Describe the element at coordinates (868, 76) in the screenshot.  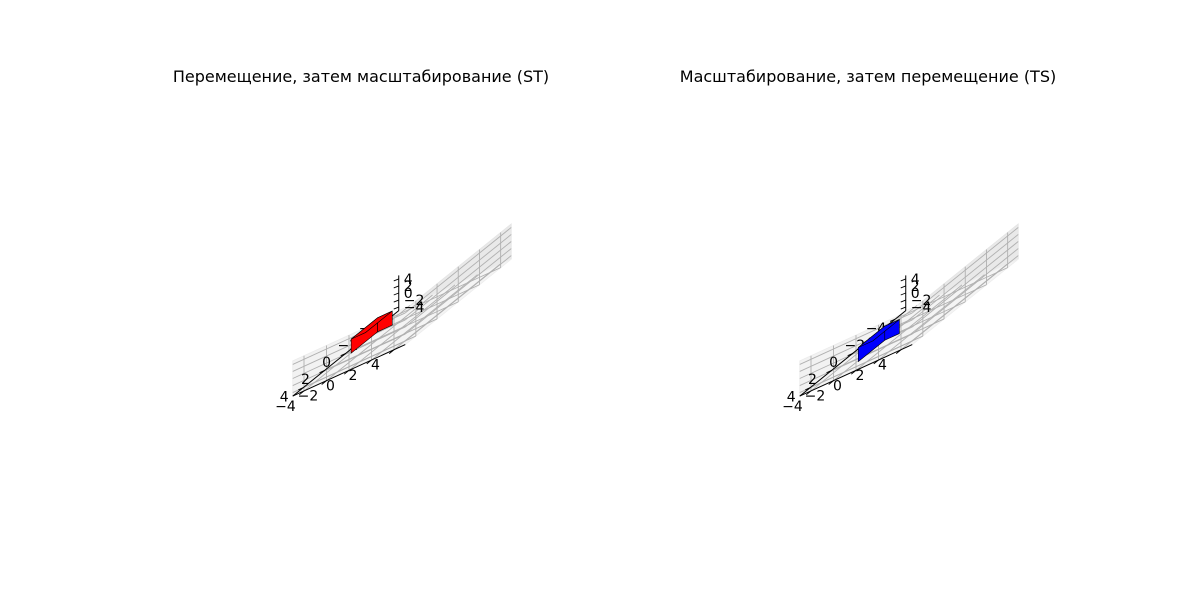
I see `subplot-title-ts: Масштабирование, затем перемещение (TS)` at that location.